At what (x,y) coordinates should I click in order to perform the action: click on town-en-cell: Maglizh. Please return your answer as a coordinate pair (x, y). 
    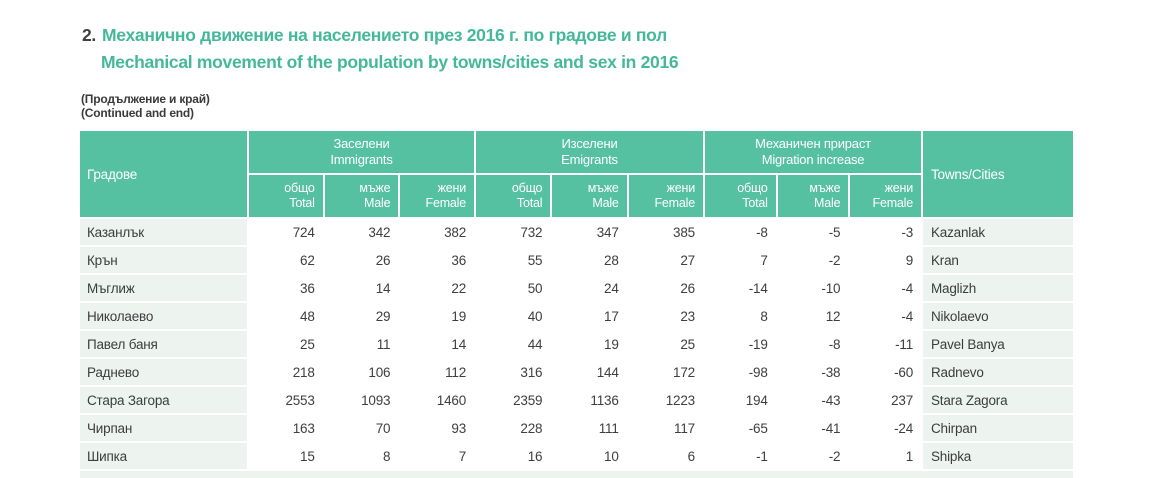
    Looking at the image, I should click on (998, 288).